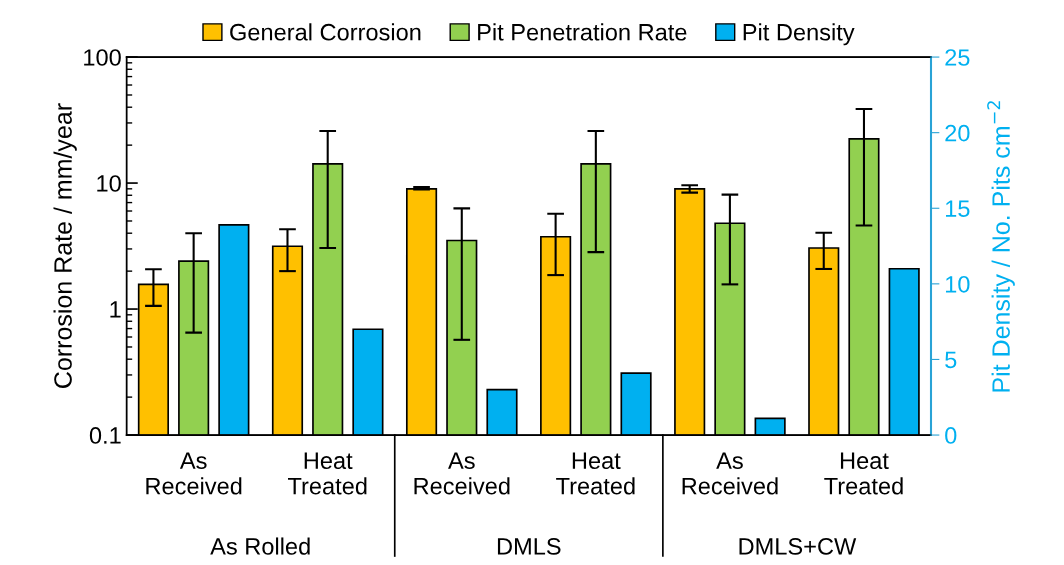 Image resolution: width=1064 pixels, height=565 pixels. What do you see at coordinates (529, 546) in the screenshot?
I see `text: DMLS` at bounding box center [529, 546].